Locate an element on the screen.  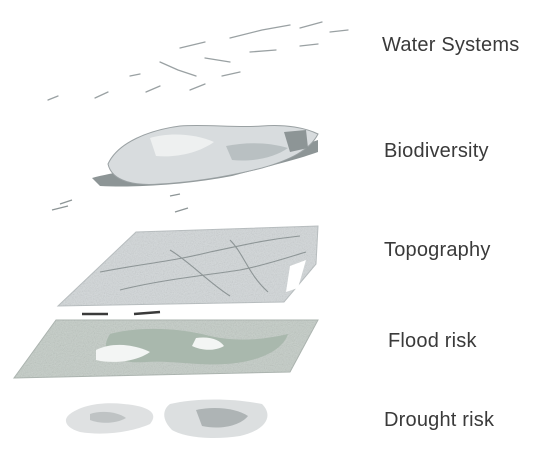
layer-label-biodiversity: Biodiversity is located at coordinates (436, 151).